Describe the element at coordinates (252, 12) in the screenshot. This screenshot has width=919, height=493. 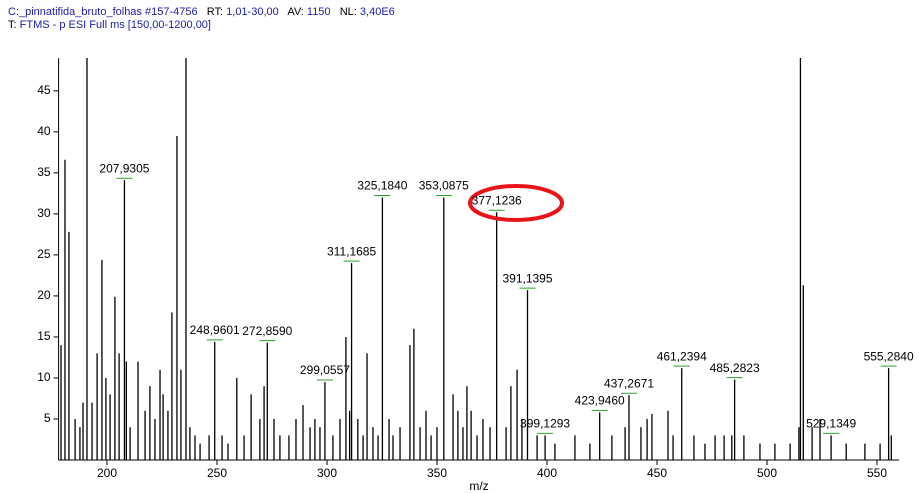
I see `rt: 1,01-30,00` at that location.